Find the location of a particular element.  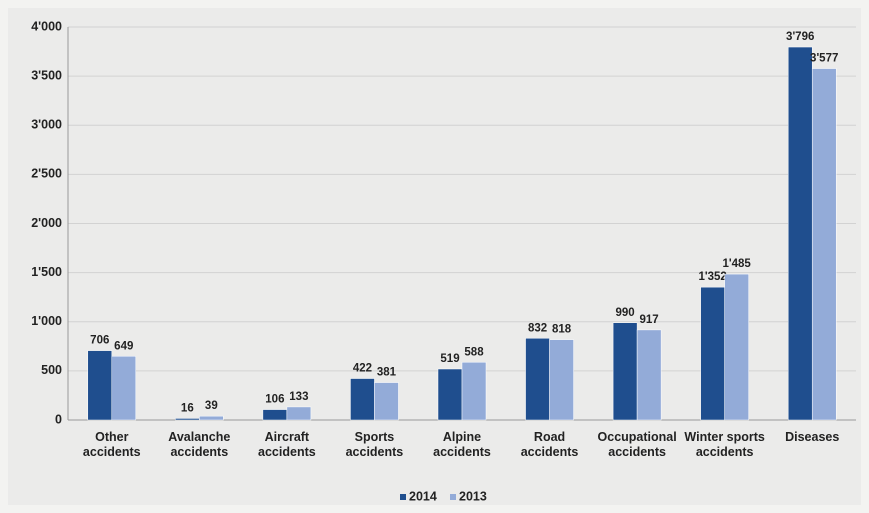

value-label: 3'796 is located at coordinates (800, 37).